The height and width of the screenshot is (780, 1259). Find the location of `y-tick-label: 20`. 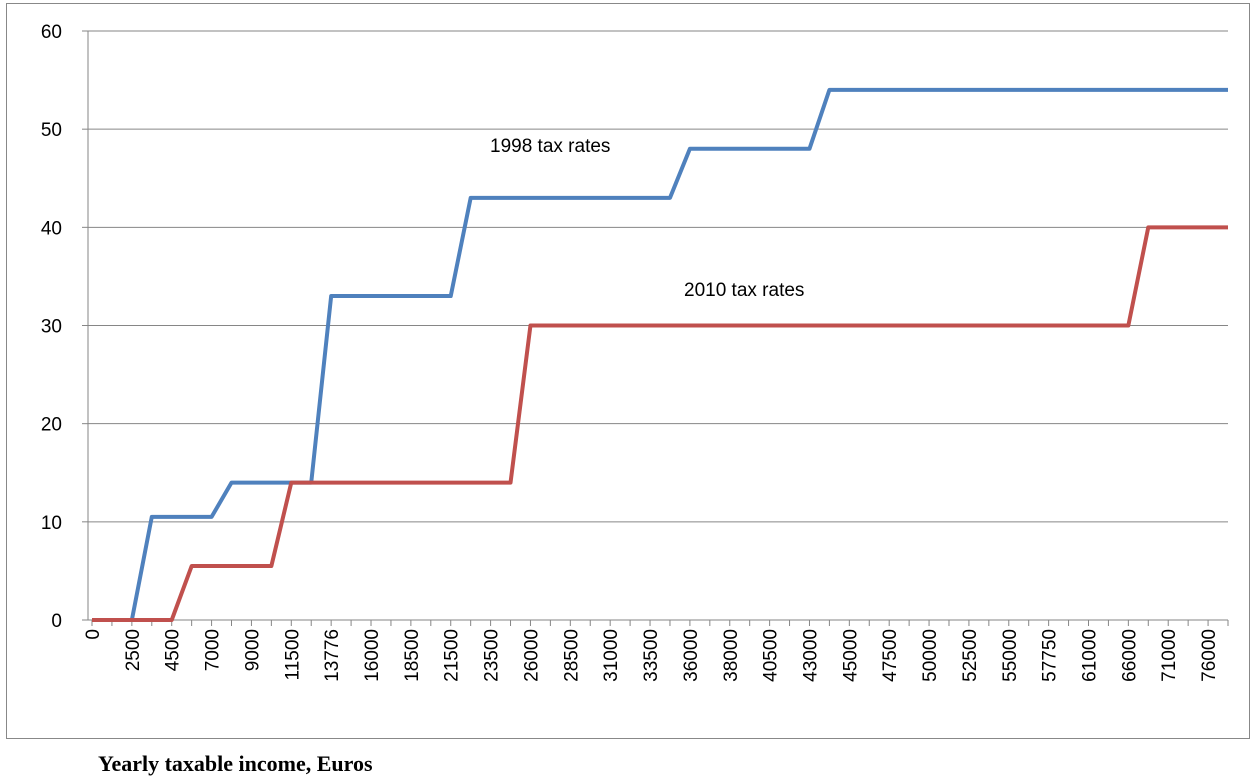

y-tick-label: 20 is located at coordinates (51, 425).